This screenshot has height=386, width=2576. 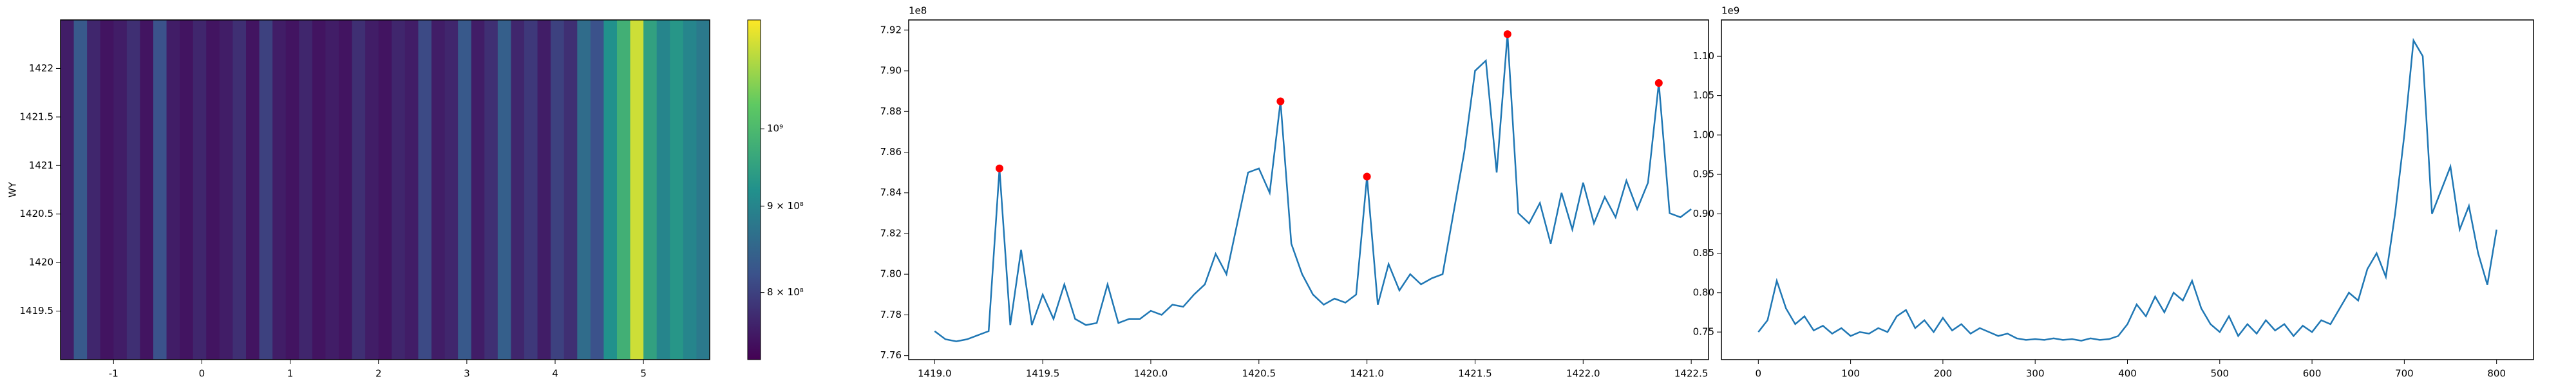 What do you see at coordinates (775, 128) in the screenshot?
I see `colorbar-tick-label: 10⁹` at bounding box center [775, 128].